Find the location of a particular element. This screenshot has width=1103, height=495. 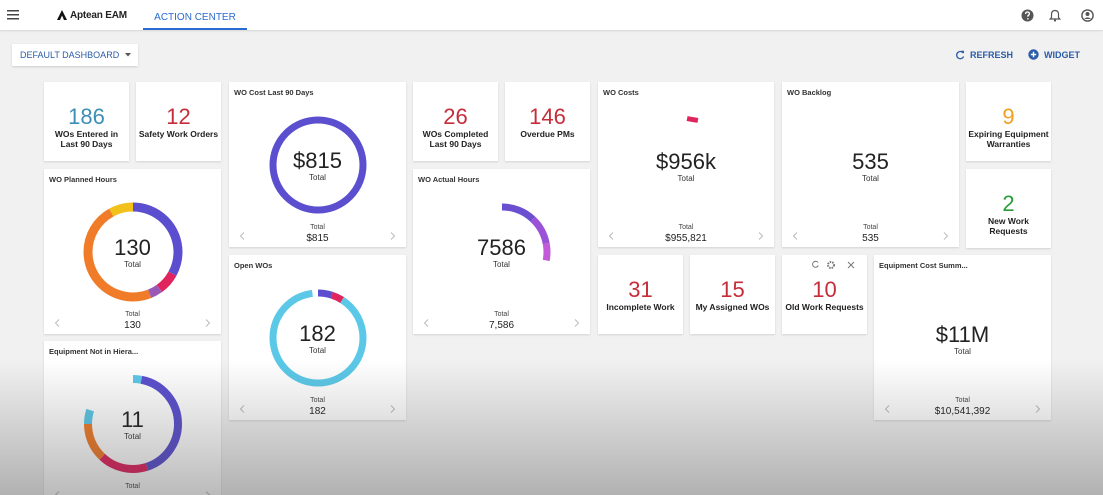

center-value: 11 is located at coordinates (132, 419).